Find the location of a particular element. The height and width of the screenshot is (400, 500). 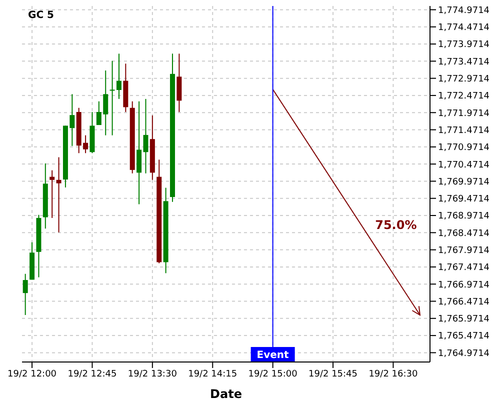

y-tick-label: 1,772.9714 is located at coordinates (464, 79).